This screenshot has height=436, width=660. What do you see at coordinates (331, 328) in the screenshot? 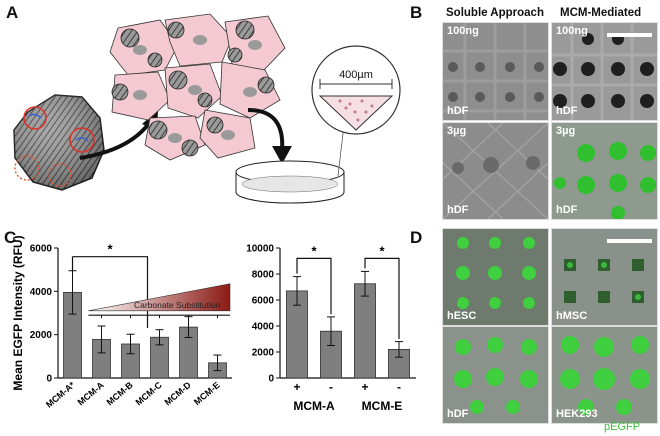
I see `chart-mcm-plusminus: 0 2000 4000 6000 8000 10000 + - + - MCM-A MCM-E * *` at bounding box center [331, 328].